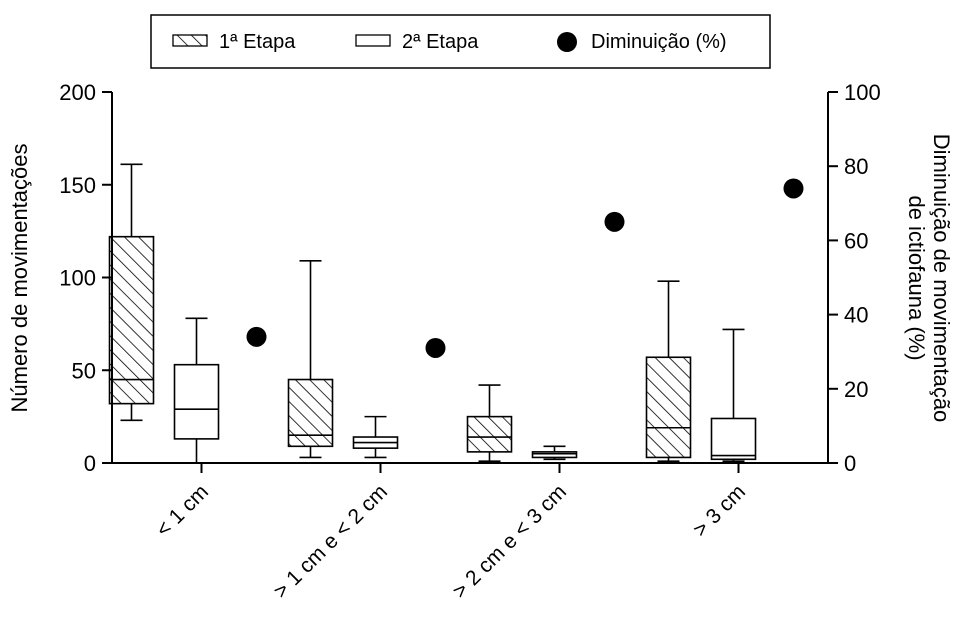 The image size is (964, 628). What do you see at coordinates (659, 42) in the screenshot?
I see `legend-label-diminuicao: Diminuição (%)` at bounding box center [659, 42].